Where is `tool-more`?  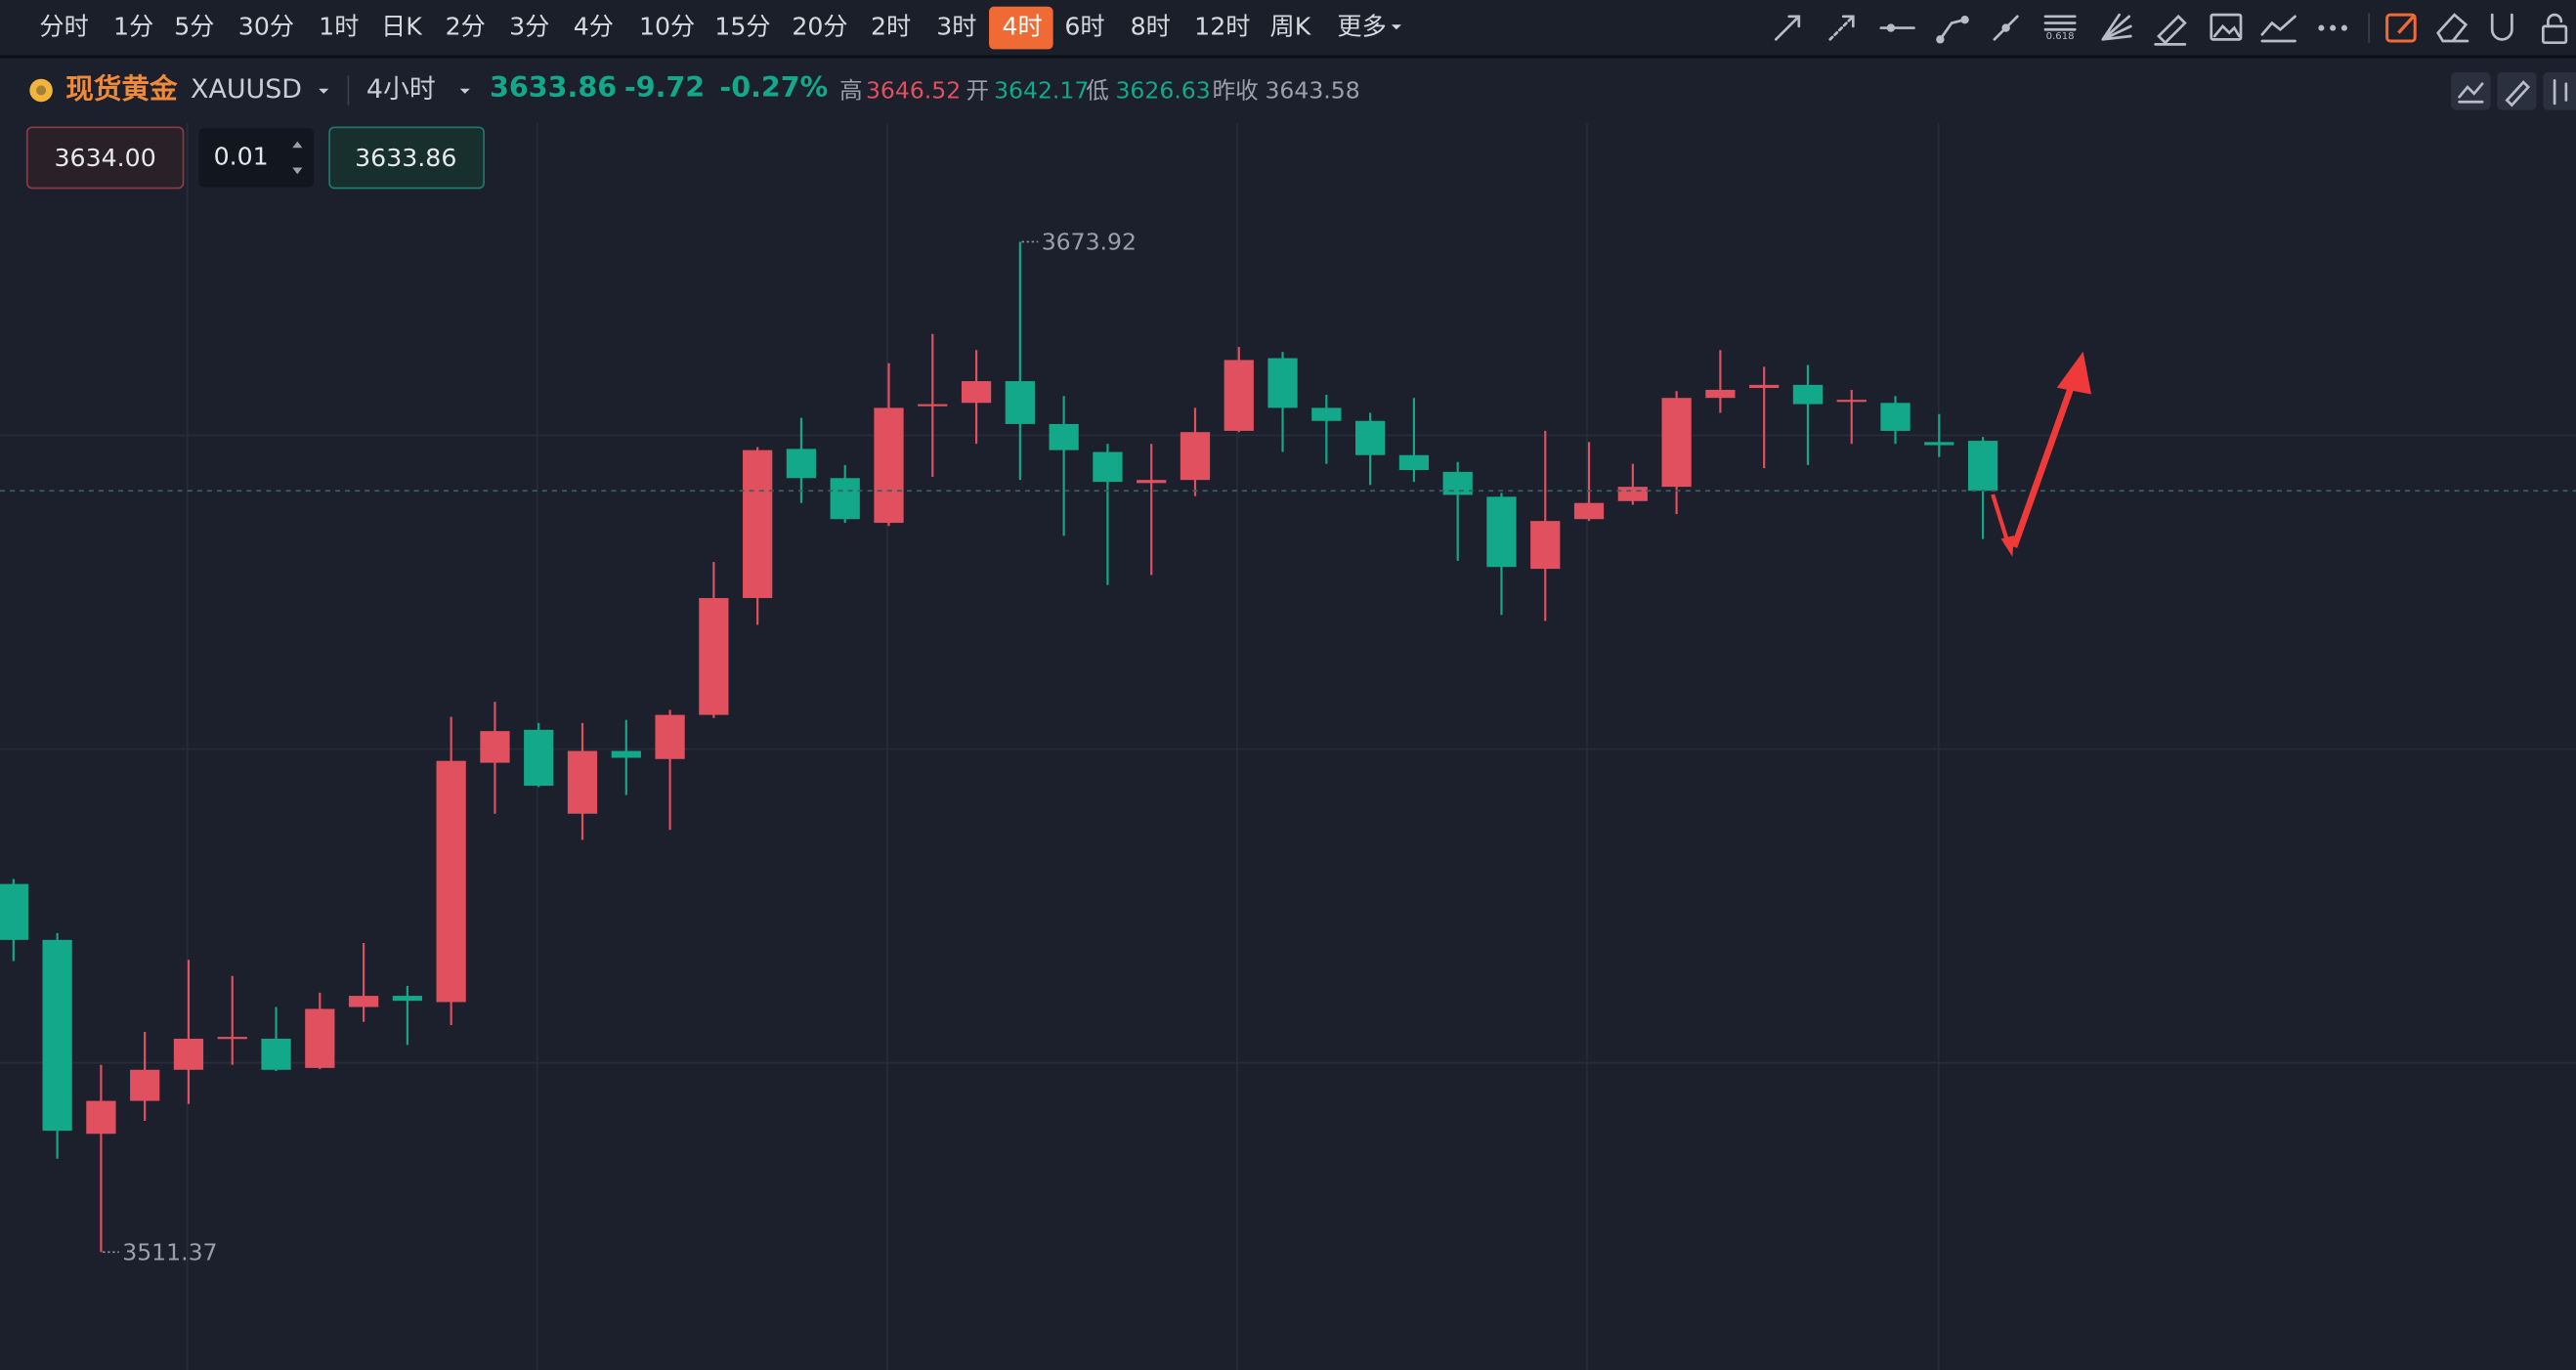
tool-more is located at coordinates (2332, 27).